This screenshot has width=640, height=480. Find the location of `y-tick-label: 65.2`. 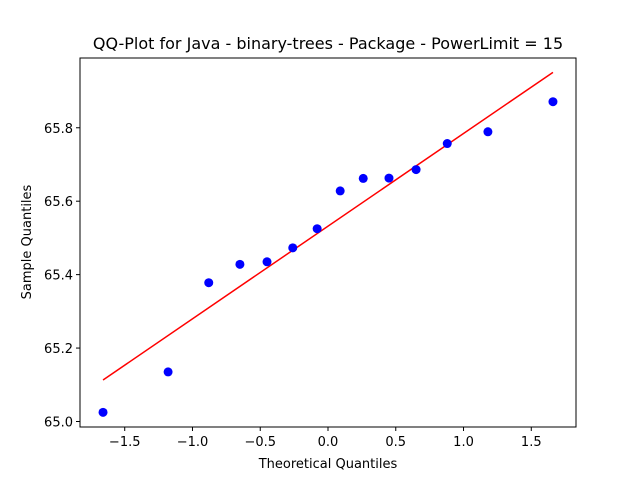

y-tick-label: 65.2 is located at coordinates (58, 349).